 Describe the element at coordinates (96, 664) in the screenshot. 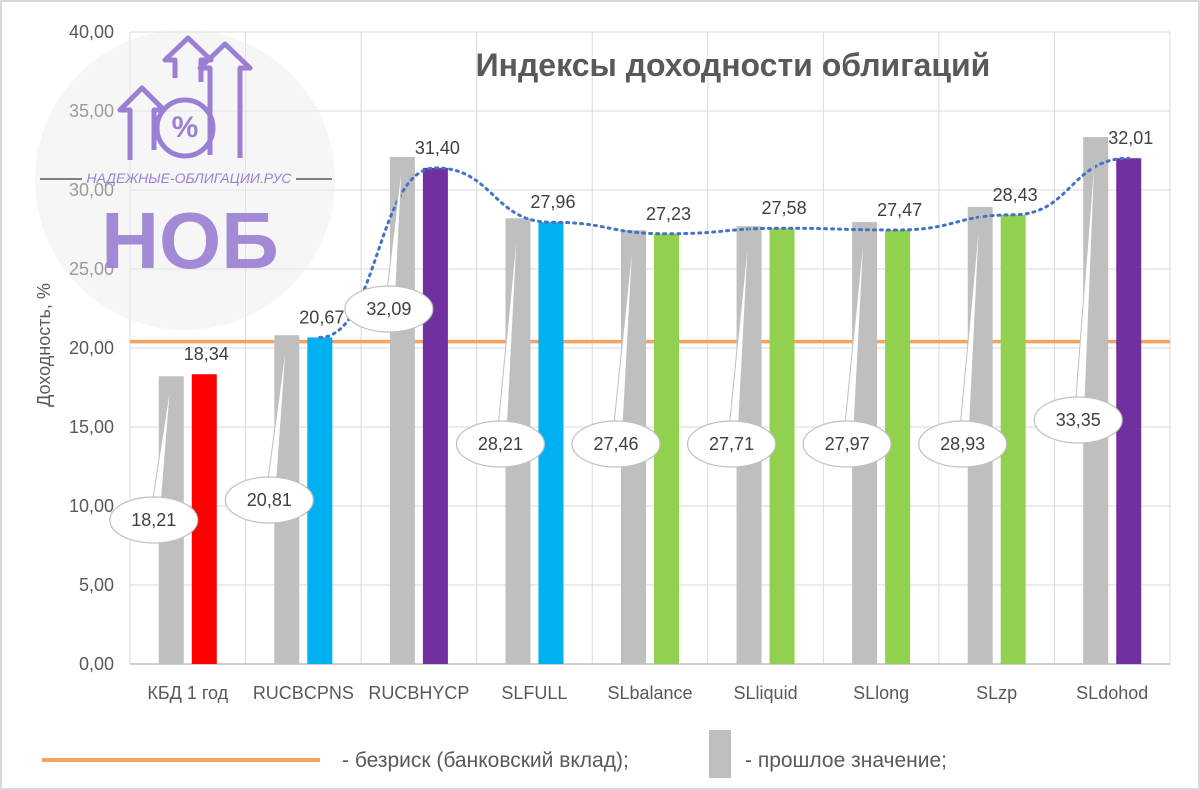

I see `y-tick-label: 0,00` at that location.